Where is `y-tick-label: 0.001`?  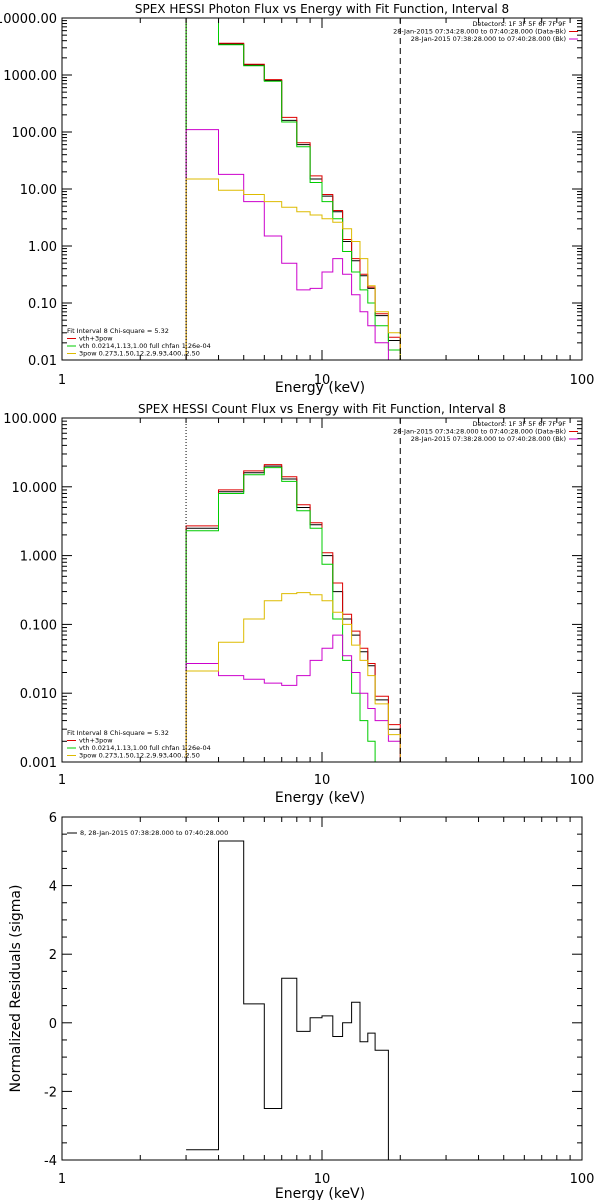 y-tick-label: 0.001 is located at coordinates (38, 763).